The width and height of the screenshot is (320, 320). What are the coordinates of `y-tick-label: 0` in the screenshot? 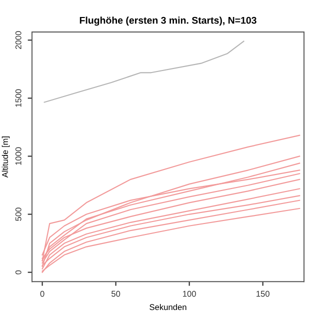 It's located at (18, 272).